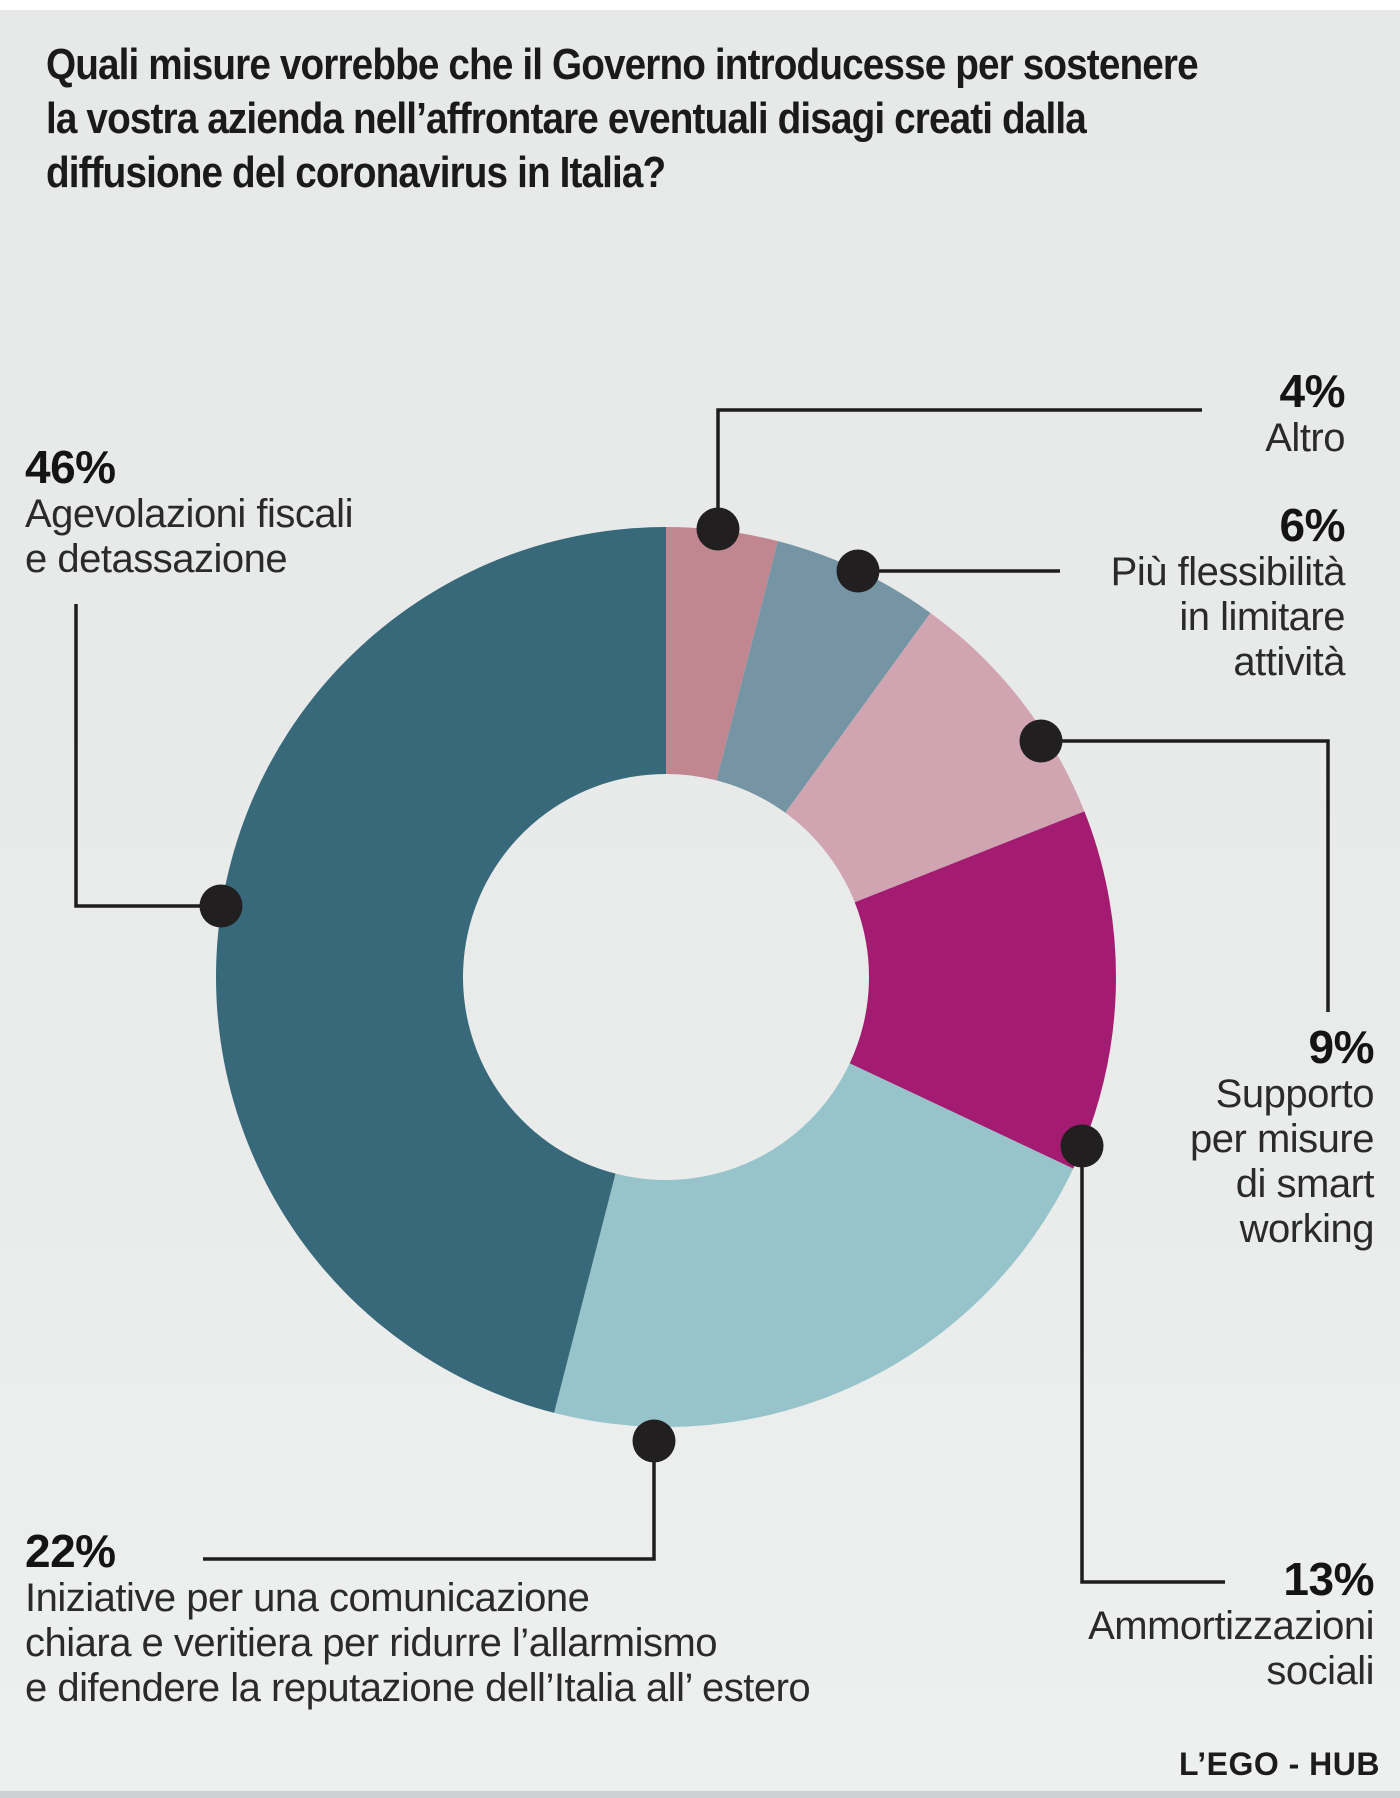 The image size is (1400, 1798). Describe the element at coordinates (1307, 1229) in the screenshot. I see `callout-smart-working-label-4: working` at that location.